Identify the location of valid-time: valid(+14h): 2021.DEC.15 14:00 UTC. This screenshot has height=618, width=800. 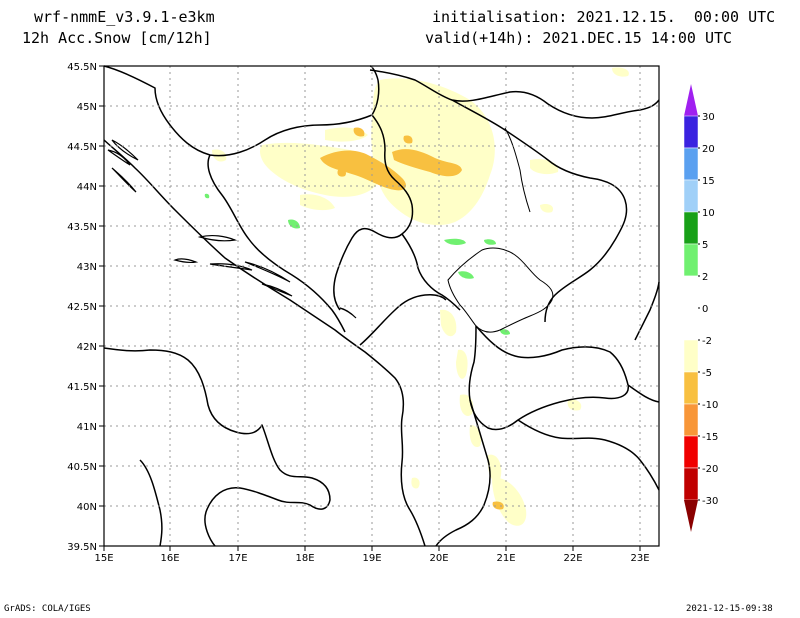
(579, 38).